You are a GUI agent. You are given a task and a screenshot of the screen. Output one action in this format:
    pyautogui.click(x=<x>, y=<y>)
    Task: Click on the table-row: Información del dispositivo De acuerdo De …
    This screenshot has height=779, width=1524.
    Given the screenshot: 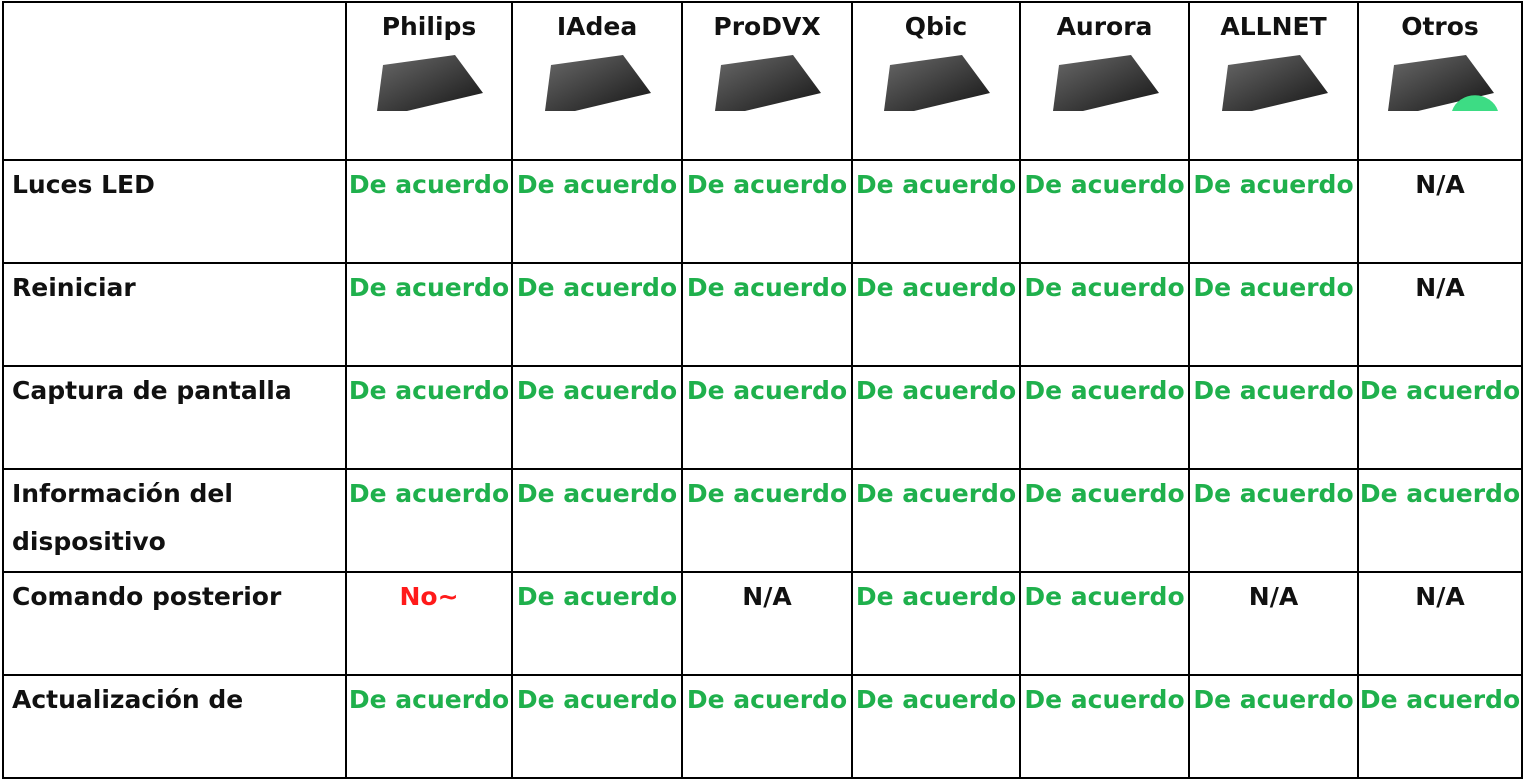 What is the action you would take?
    pyautogui.click(x=762, y=520)
    